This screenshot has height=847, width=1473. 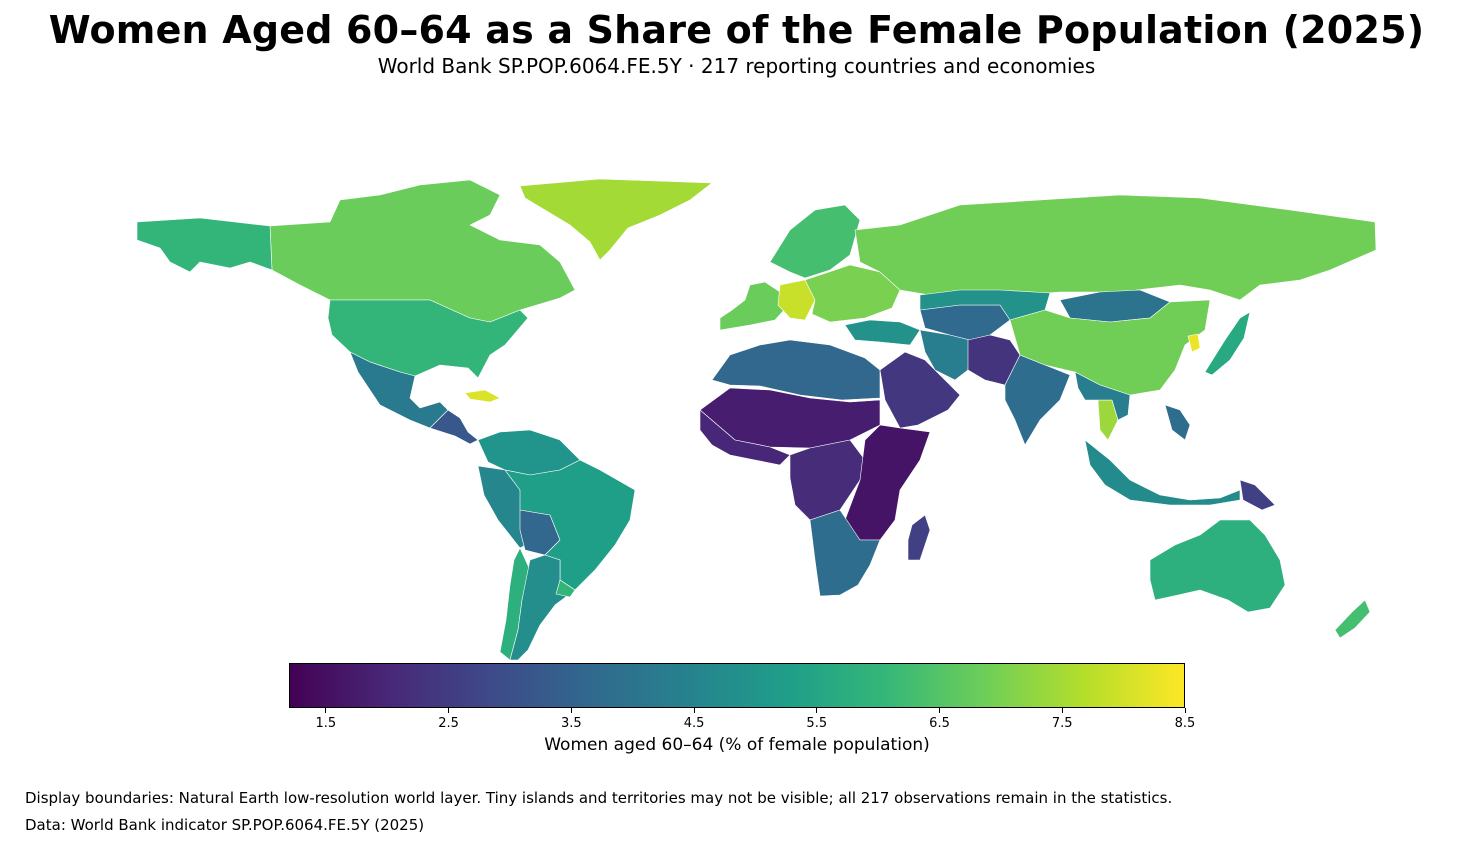 What do you see at coordinates (616, 219) in the screenshot?
I see `region-greenland` at bounding box center [616, 219].